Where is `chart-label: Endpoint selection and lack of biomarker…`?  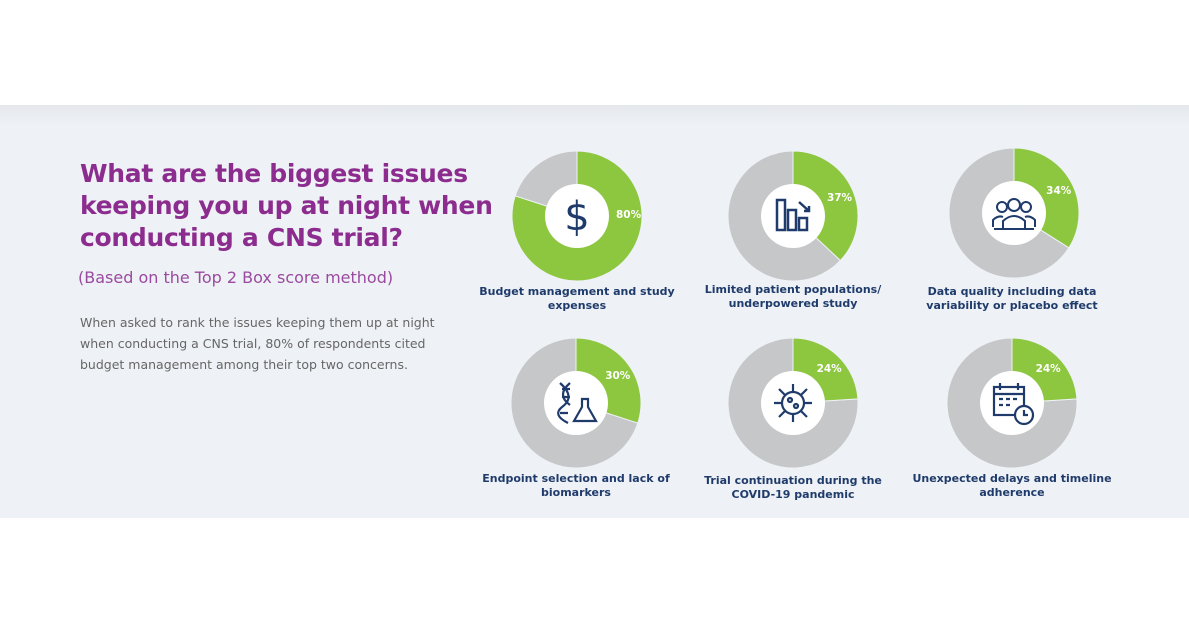
chart-label: Endpoint selection and lack of biomarker… is located at coordinates (576, 485).